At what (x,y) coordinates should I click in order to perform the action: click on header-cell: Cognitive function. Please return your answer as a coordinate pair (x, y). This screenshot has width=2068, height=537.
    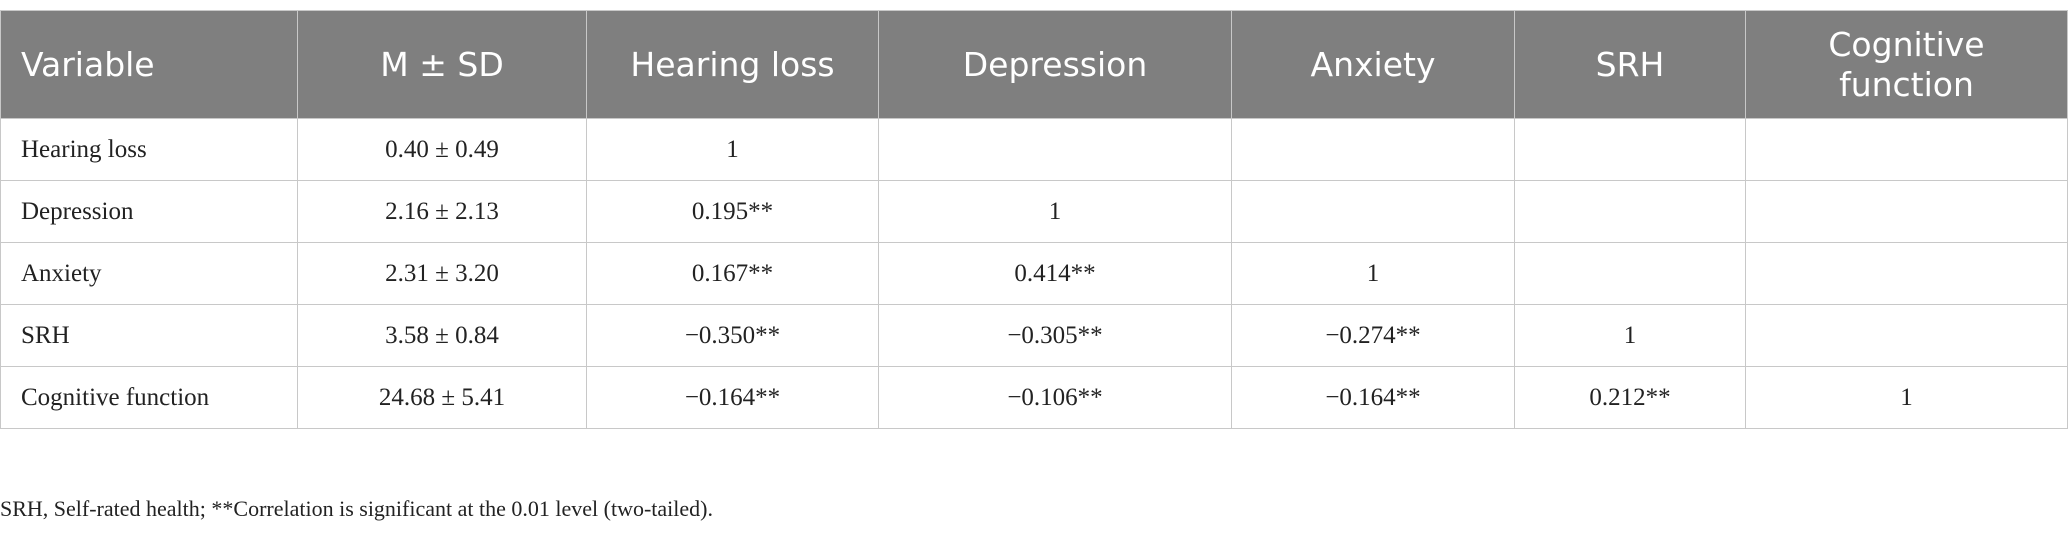
    Looking at the image, I should click on (1906, 64).